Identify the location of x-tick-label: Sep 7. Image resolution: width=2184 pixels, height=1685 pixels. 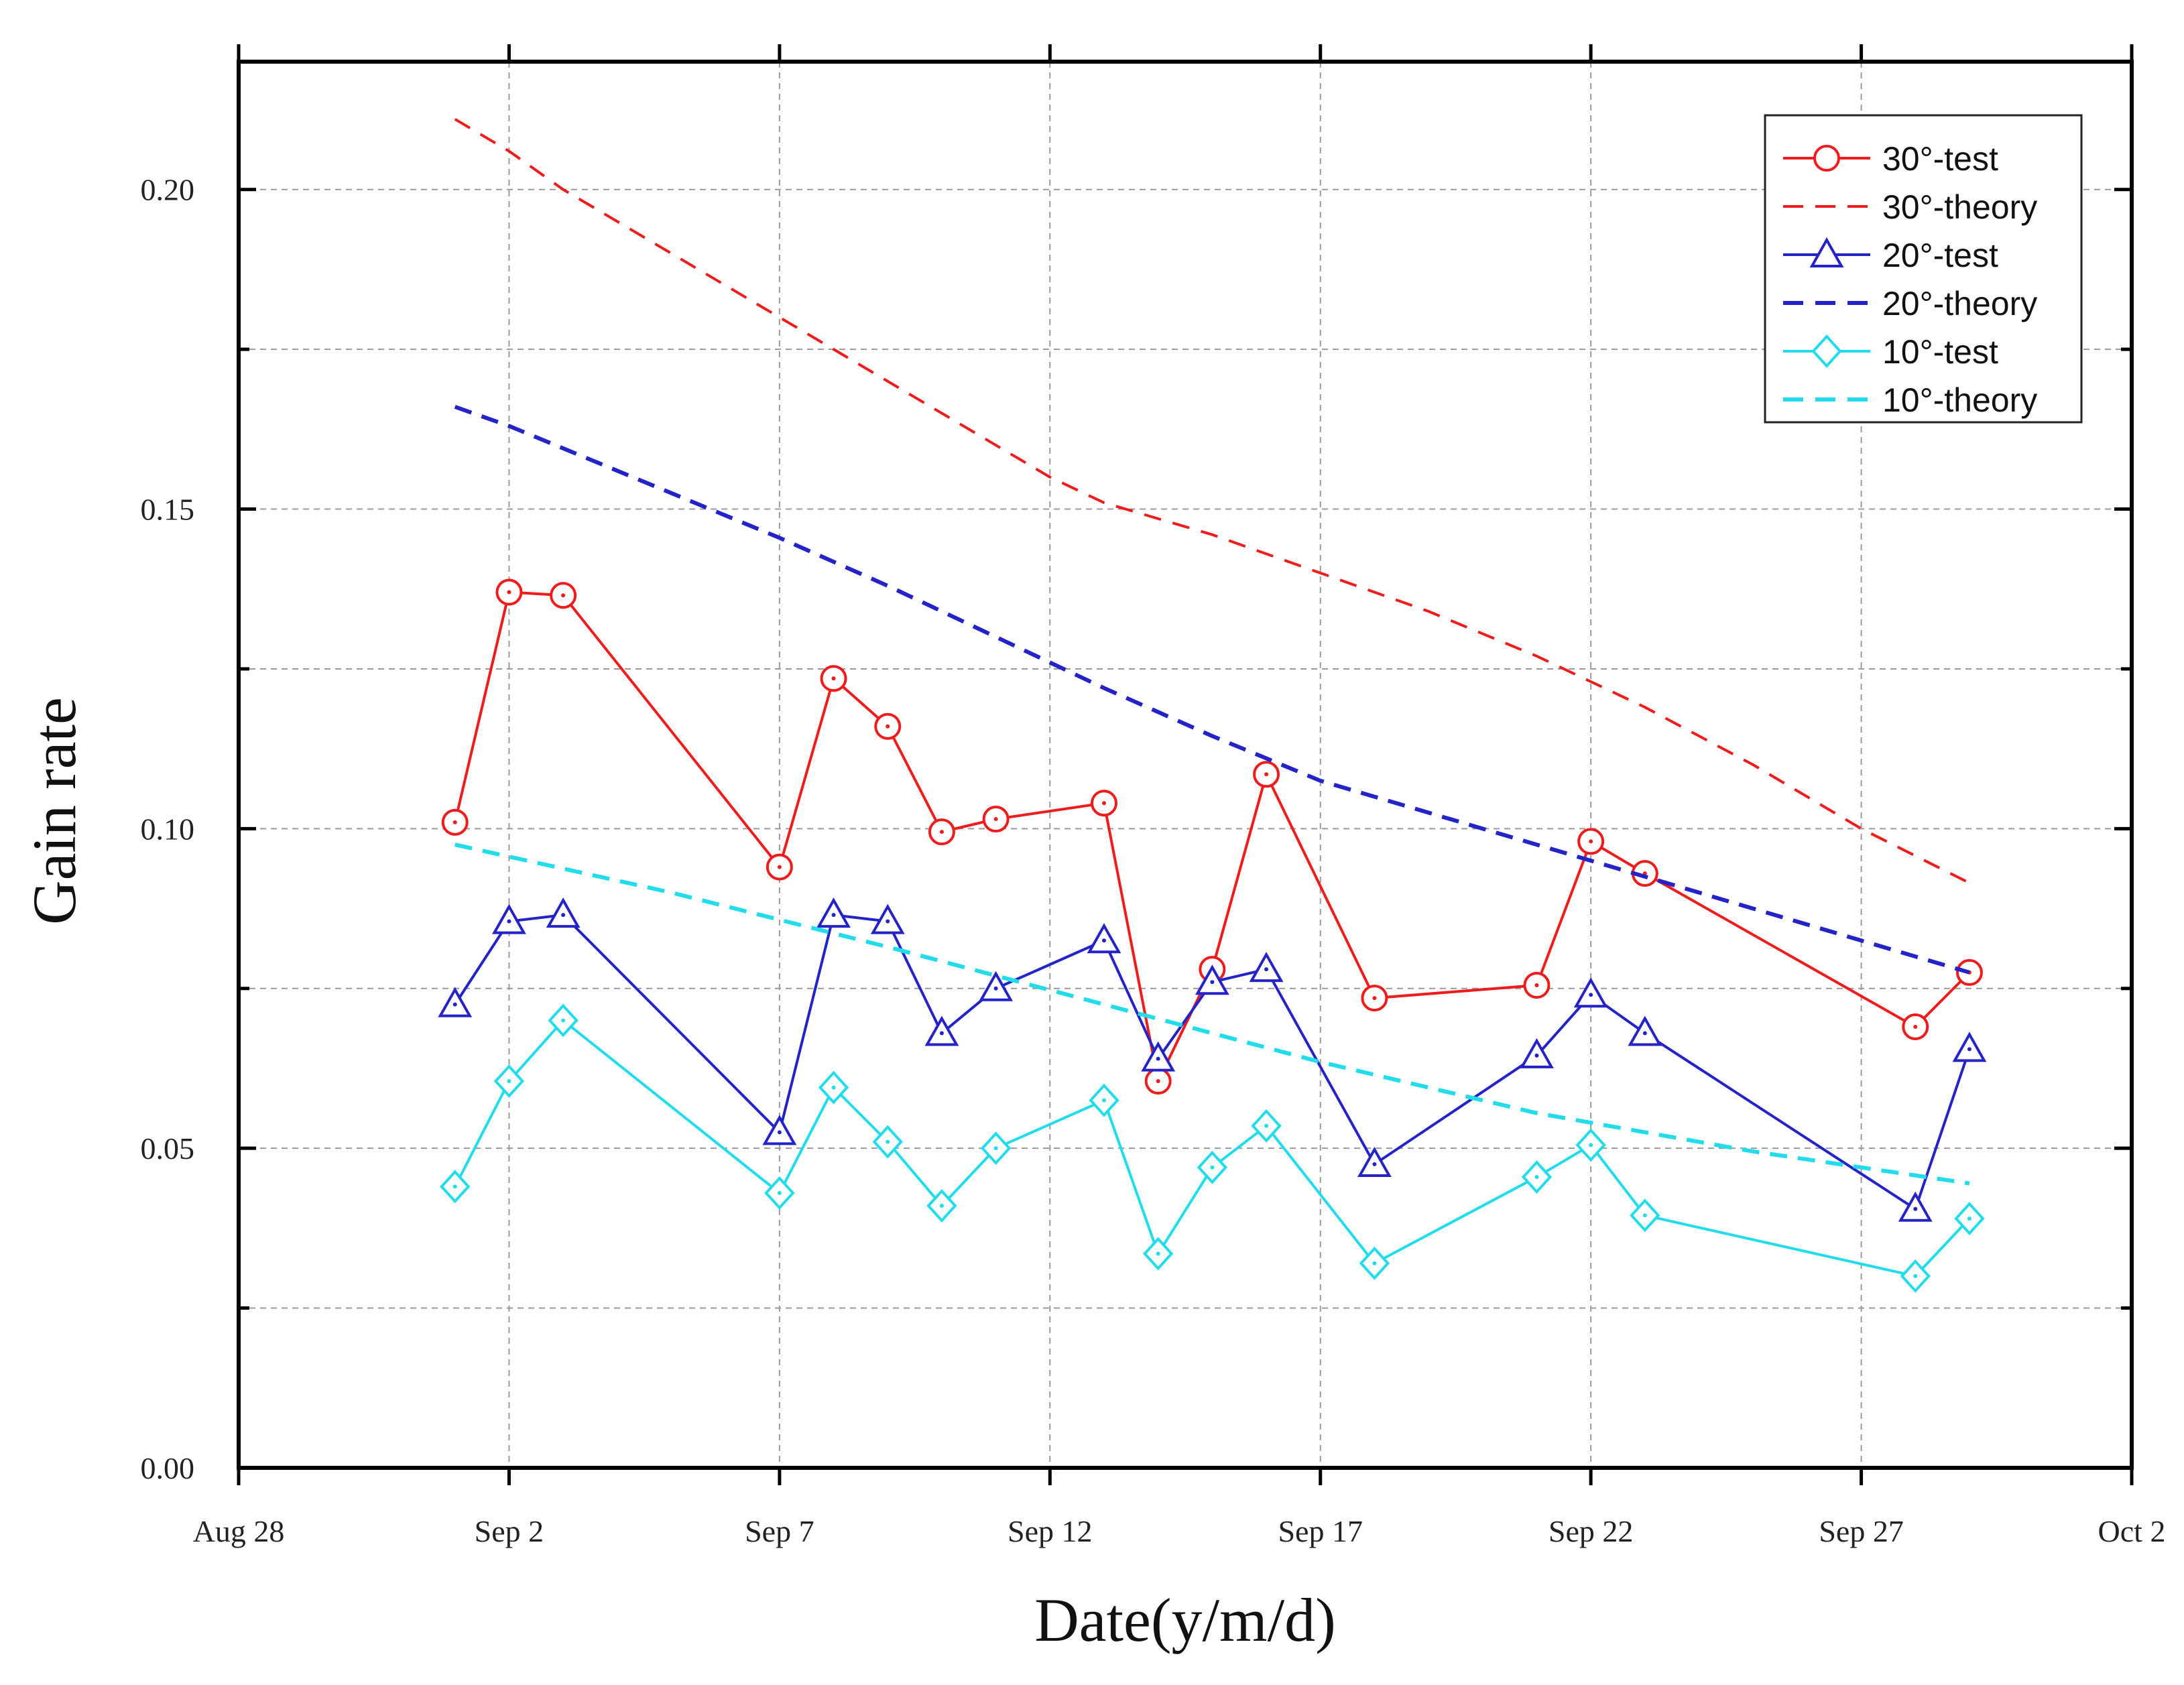
(779, 1531).